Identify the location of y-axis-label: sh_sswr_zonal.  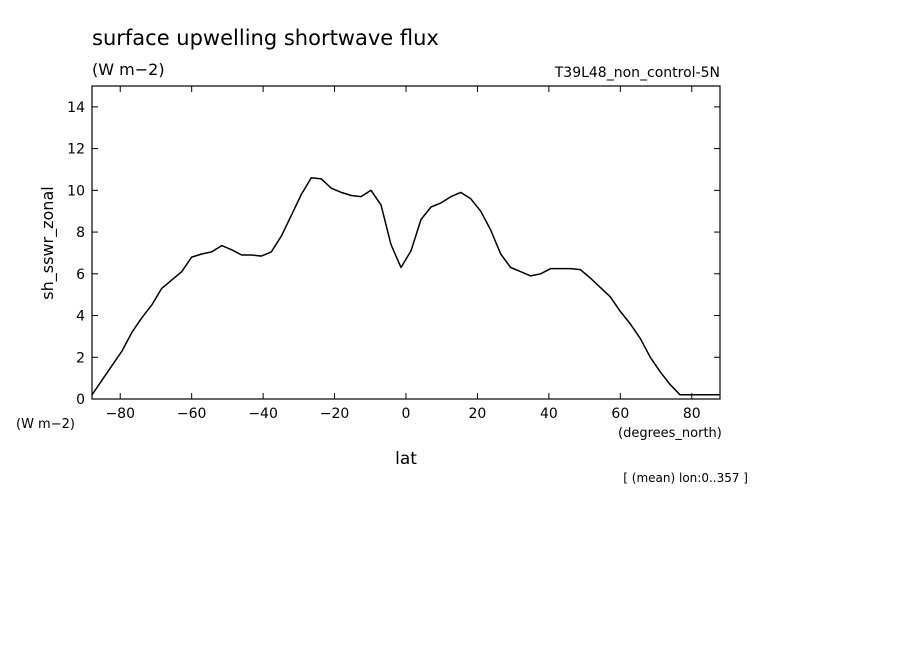
(48, 242).